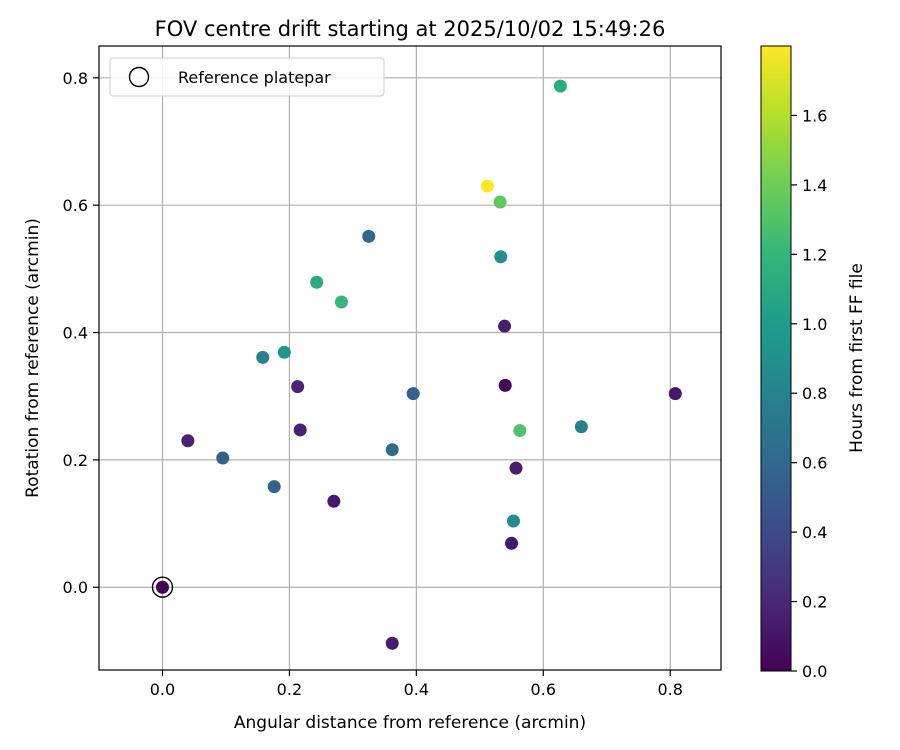 The height and width of the screenshot is (750, 900). I want to click on y-axis-label: Rotation from reference (arcmin), so click(33, 358).